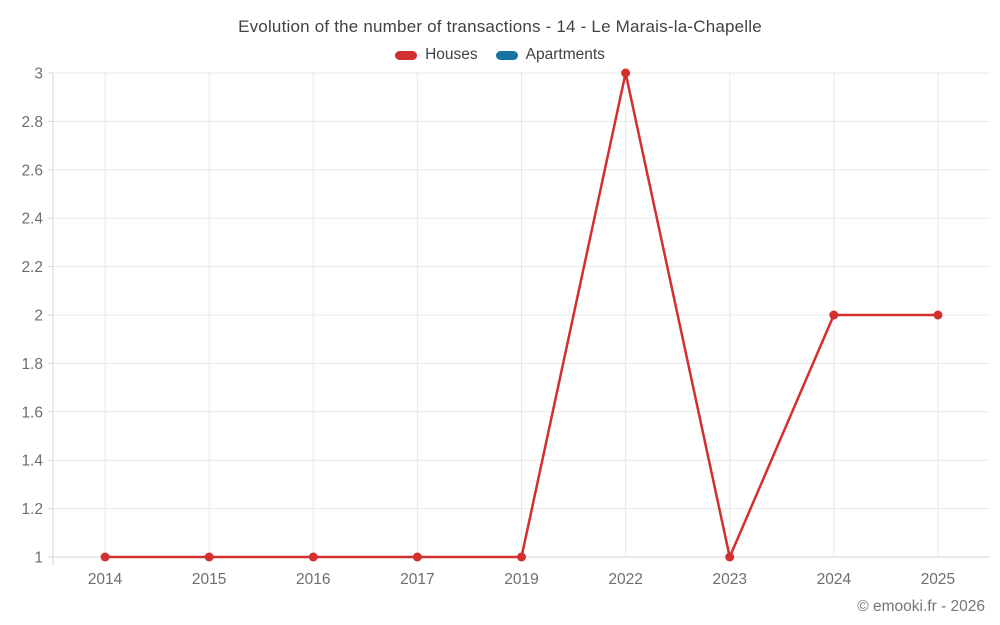  I want to click on y-tick-label: 1.8, so click(32, 364).